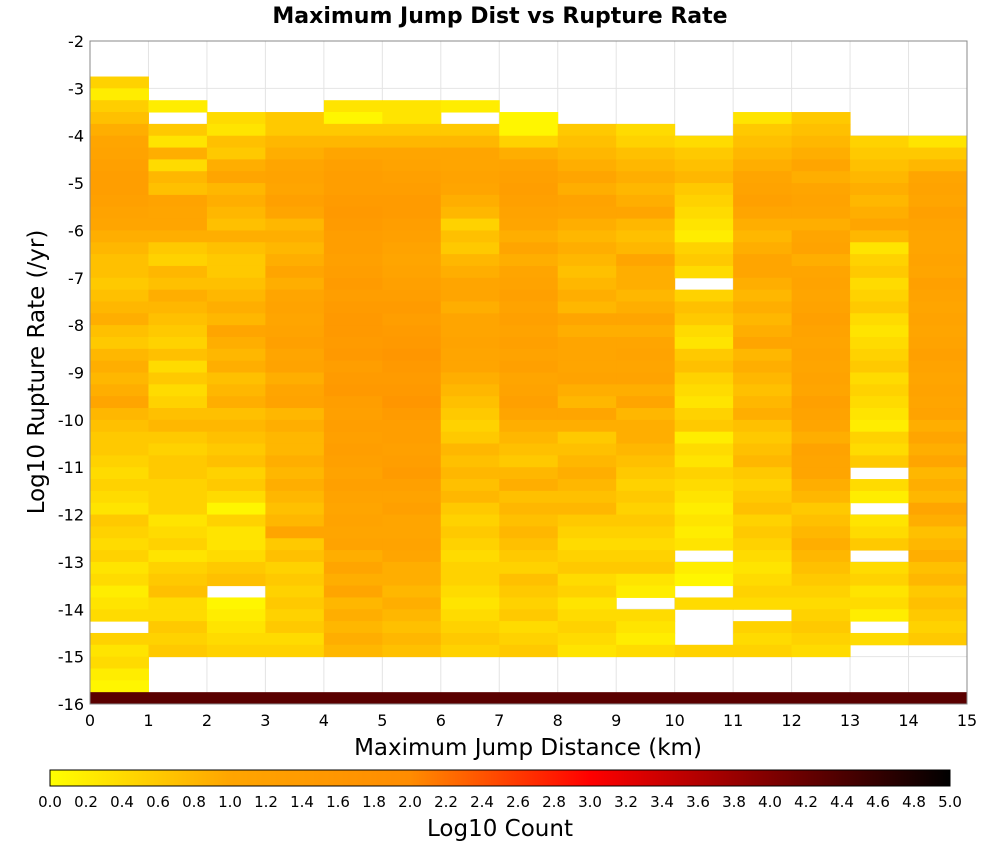 The width and height of the screenshot is (1000, 850). What do you see at coordinates (266, 802) in the screenshot?
I see `colorbar-tick-label: 1.2` at bounding box center [266, 802].